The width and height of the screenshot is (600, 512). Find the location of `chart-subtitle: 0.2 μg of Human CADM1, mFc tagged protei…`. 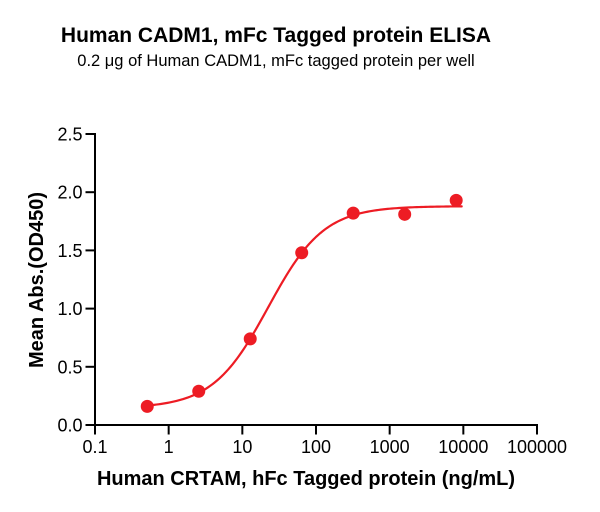

chart-subtitle: 0.2 μg of Human CADM1, mFc tagged protei… is located at coordinates (276, 61).